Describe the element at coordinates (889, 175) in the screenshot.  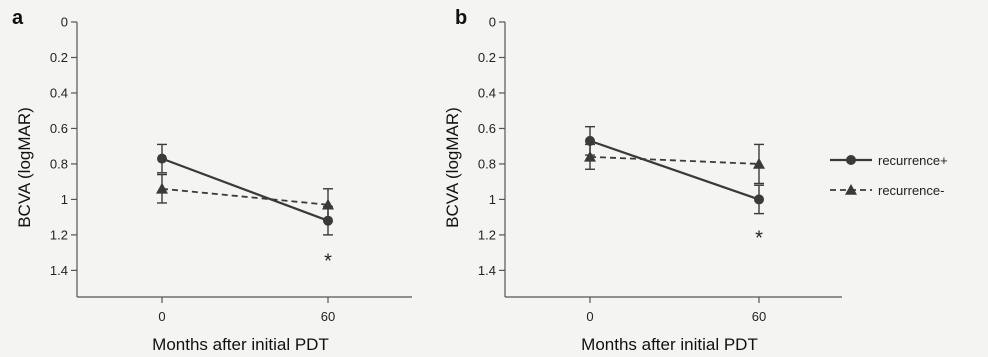
I see `legend: recurrence+ recurrence-` at that location.